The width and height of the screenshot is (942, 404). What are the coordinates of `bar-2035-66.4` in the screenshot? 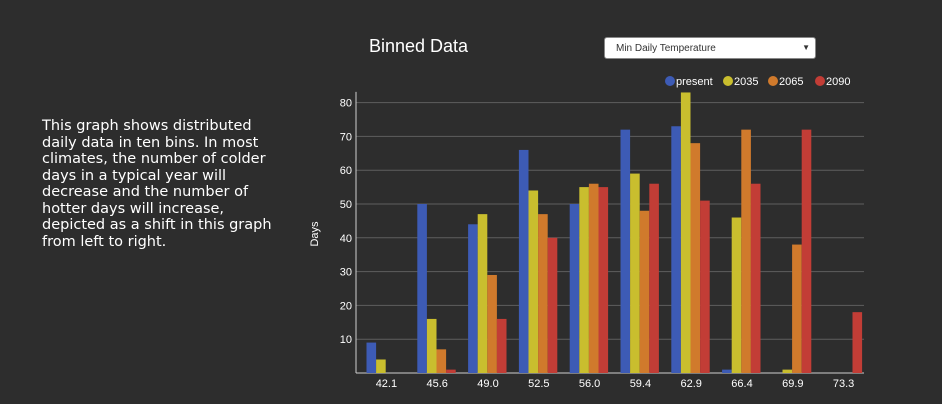 It's located at (736, 295).